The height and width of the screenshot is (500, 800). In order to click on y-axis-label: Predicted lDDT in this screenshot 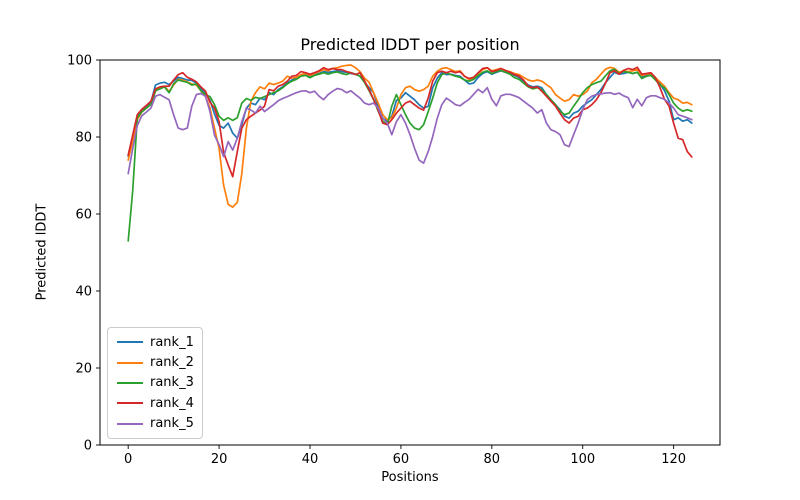, I will do `click(42, 252)`.